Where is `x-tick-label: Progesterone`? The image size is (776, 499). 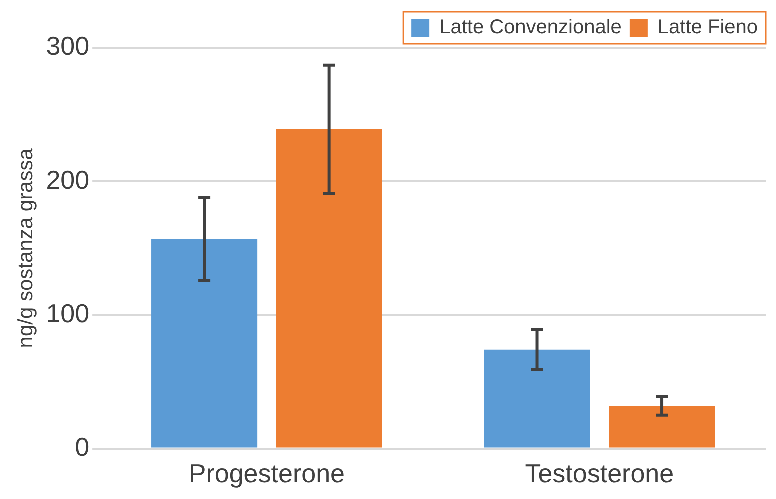 x-tick-label: Progesterone is located at coordinates (266, 473).